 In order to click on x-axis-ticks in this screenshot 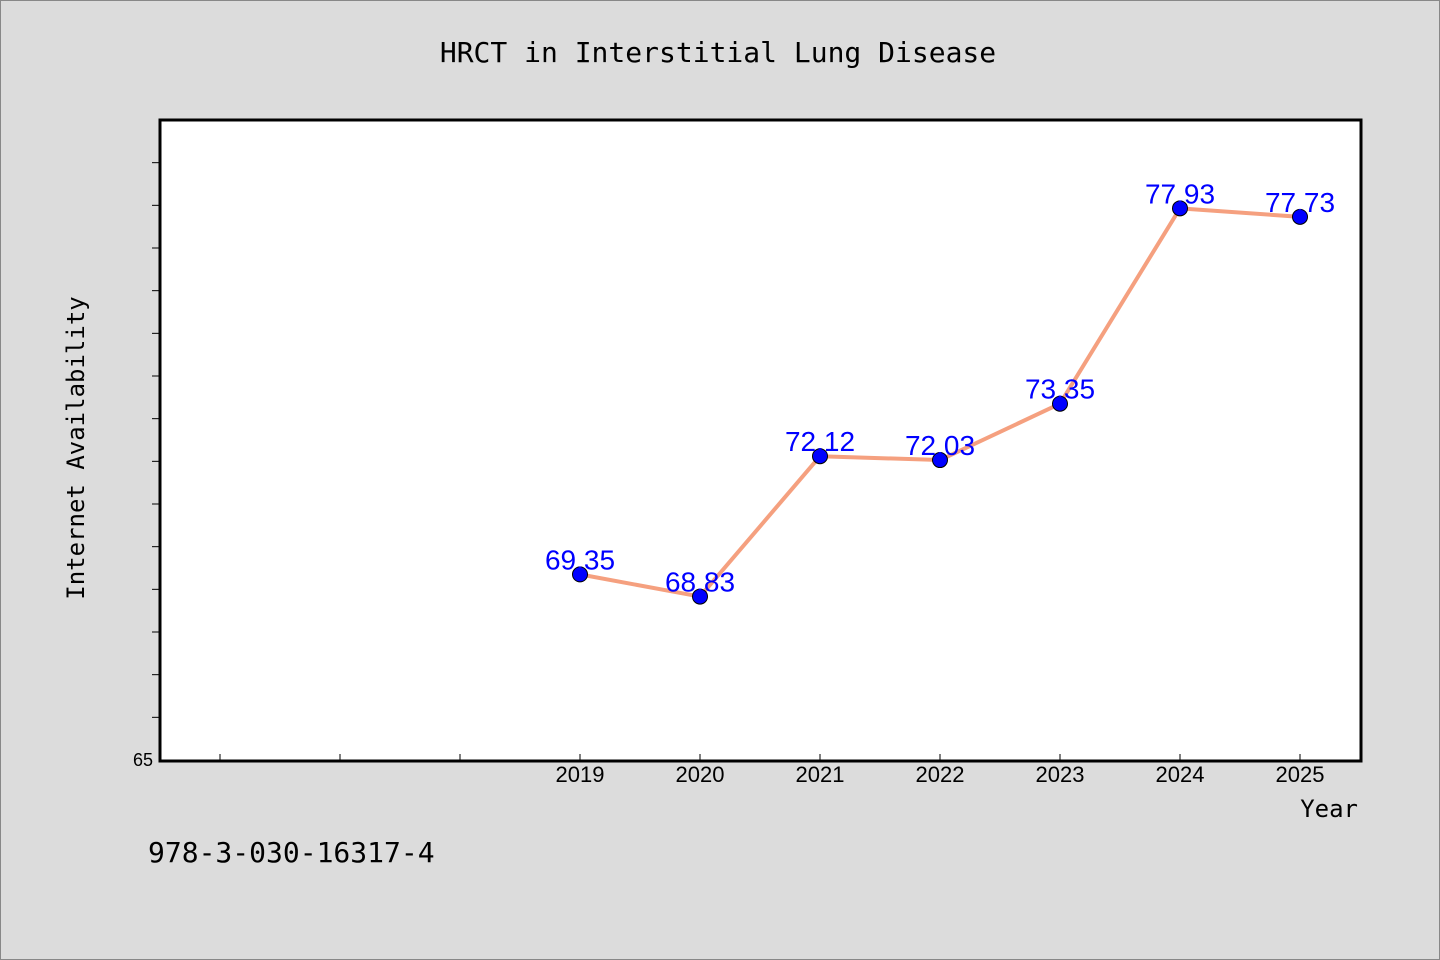, I will do `click(760, 757)`.